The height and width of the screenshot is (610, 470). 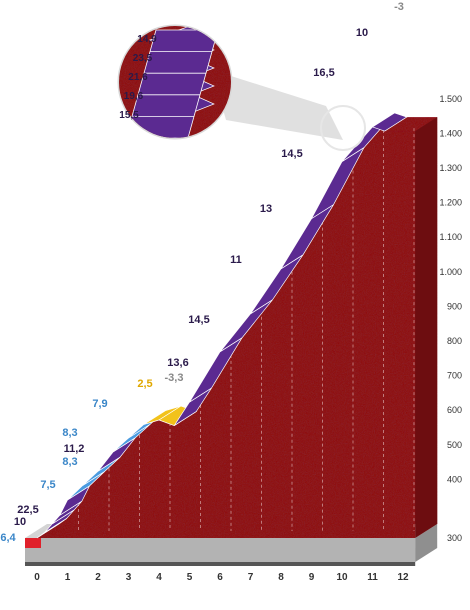 What do you see at coordinates (454, 341) in the screenshot?
I see `y-tick-label: 800` at bounding box center [454, 341].